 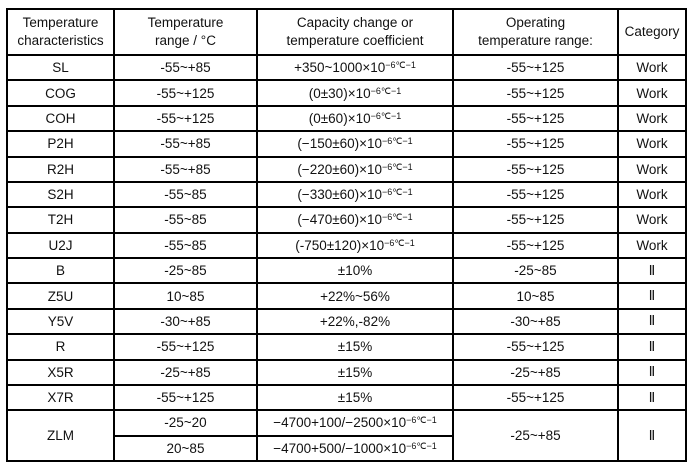 I want to click on col-header-operating-range: Operating temperature range:, so click(x=535, y=32).